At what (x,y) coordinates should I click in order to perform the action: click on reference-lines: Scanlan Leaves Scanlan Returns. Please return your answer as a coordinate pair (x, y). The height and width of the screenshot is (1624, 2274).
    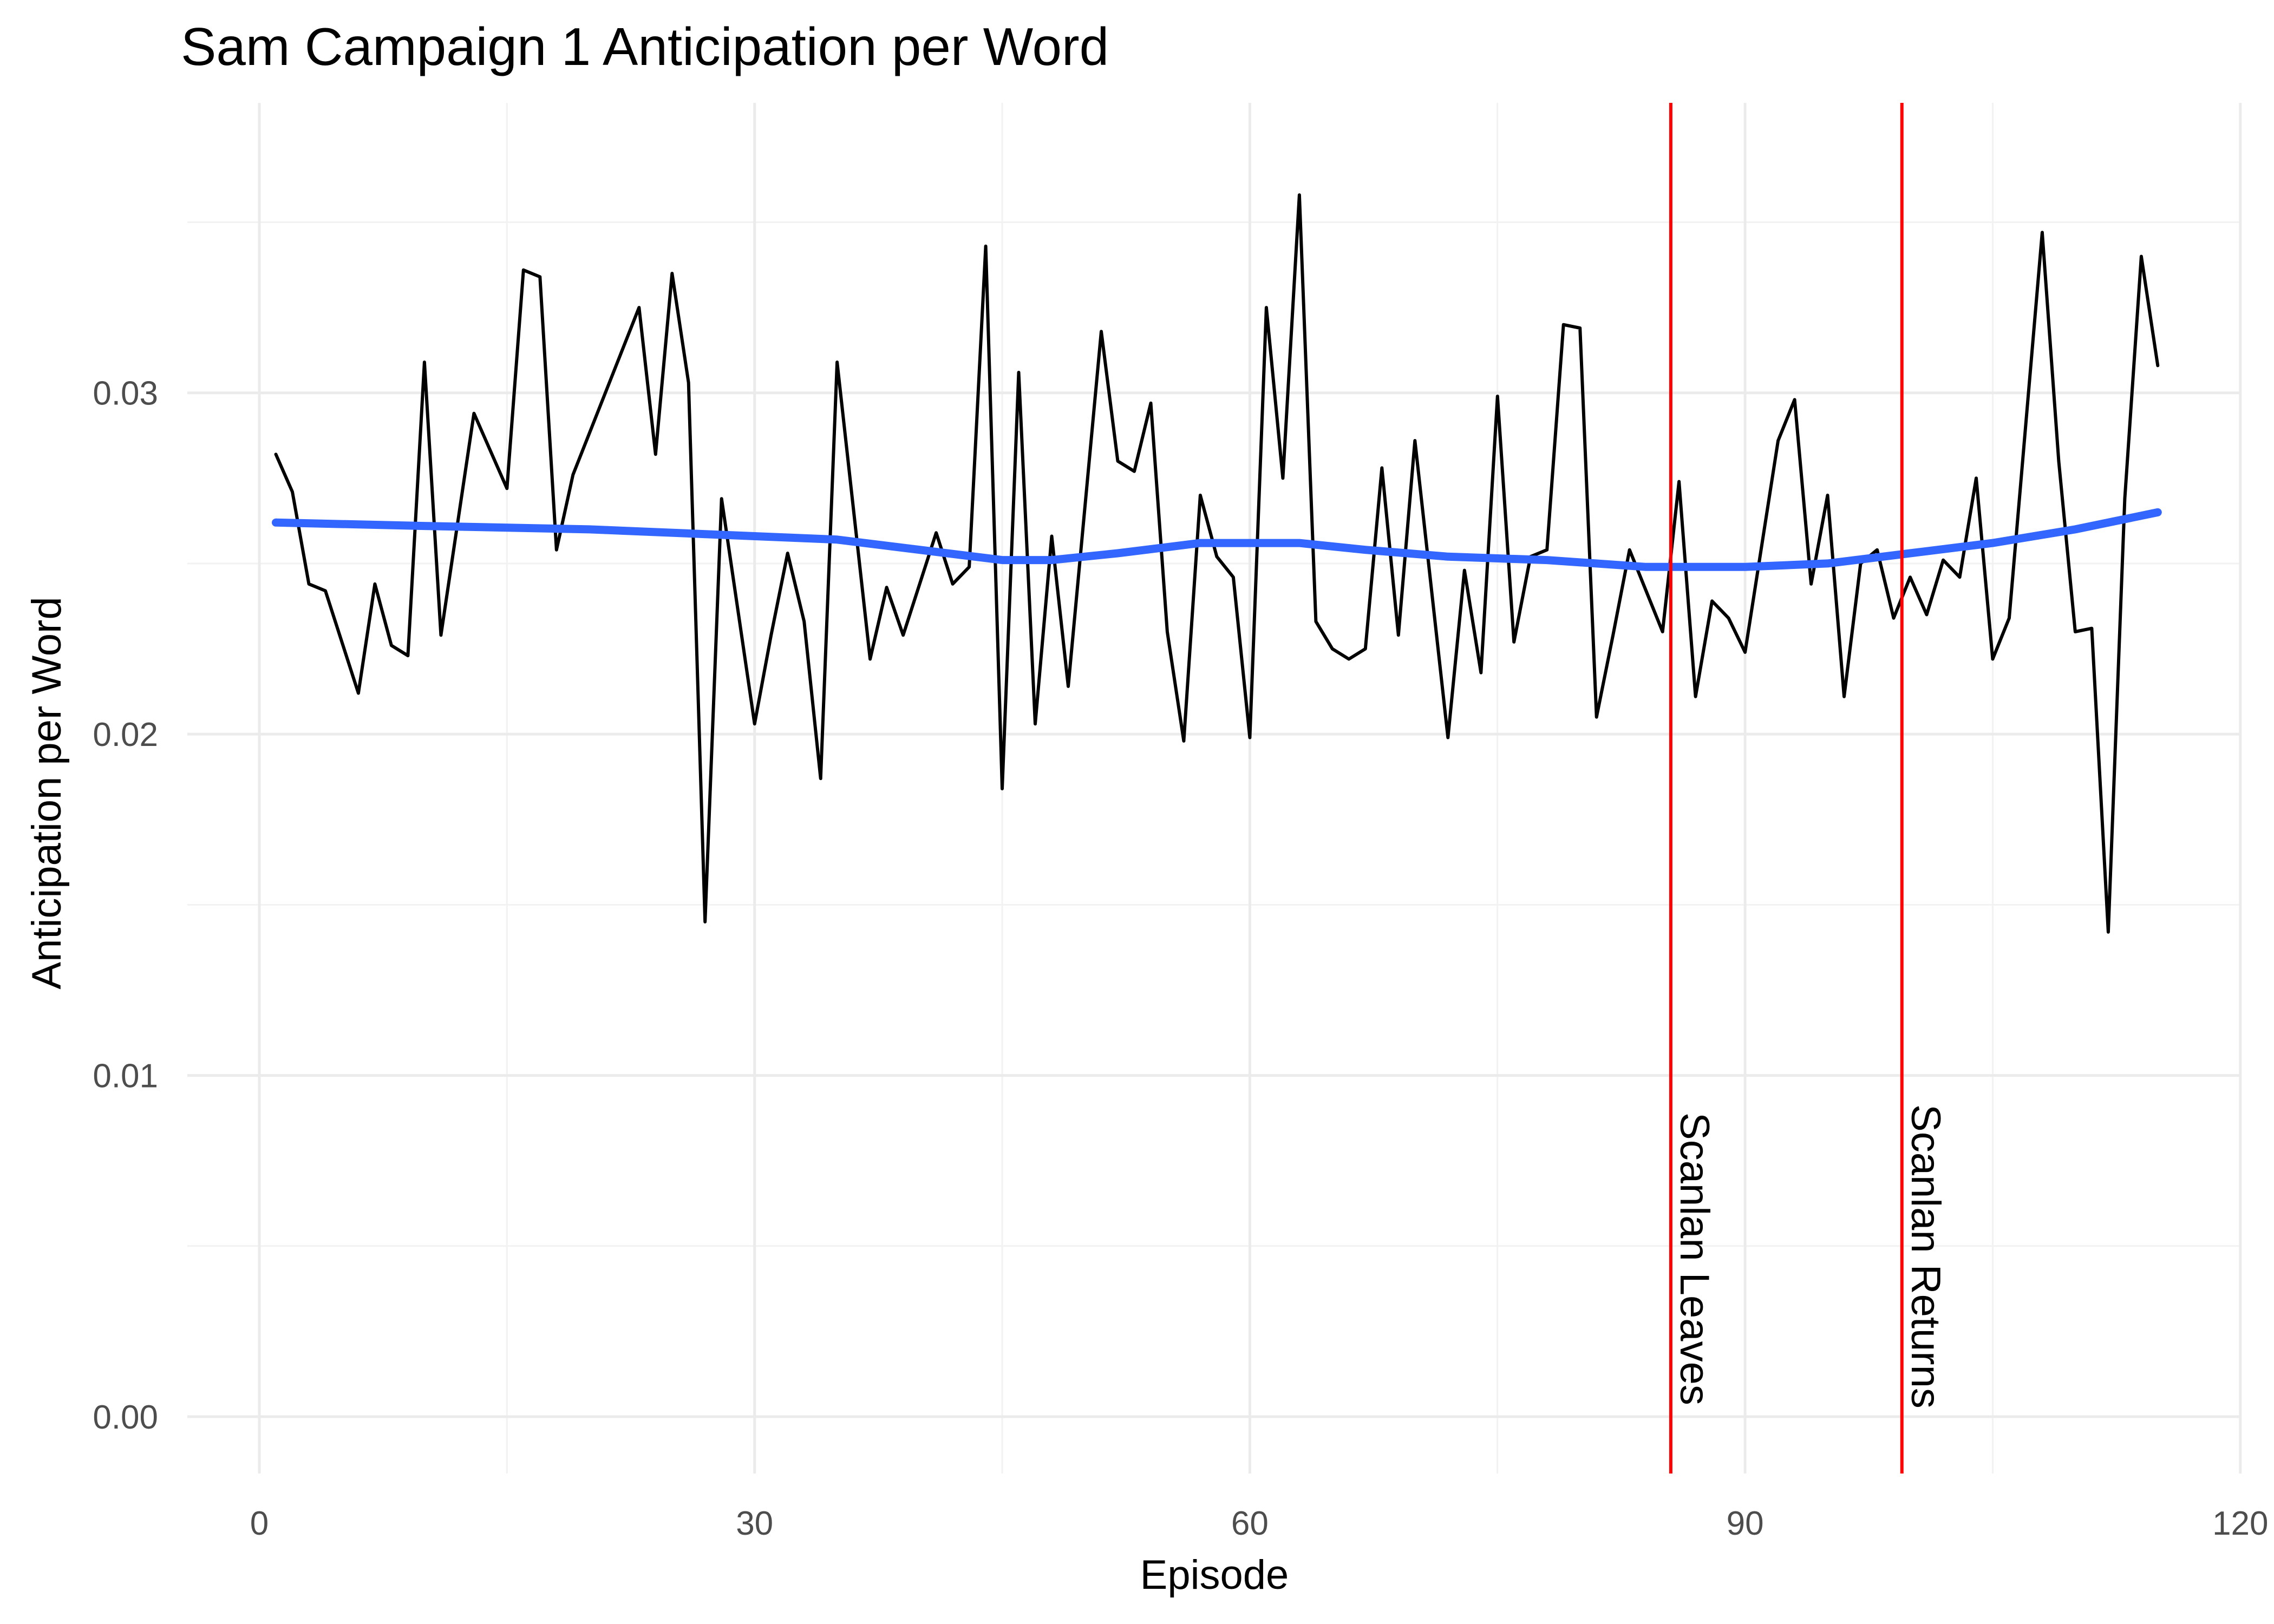
    Looking at the image, I should click on (1809, 788).